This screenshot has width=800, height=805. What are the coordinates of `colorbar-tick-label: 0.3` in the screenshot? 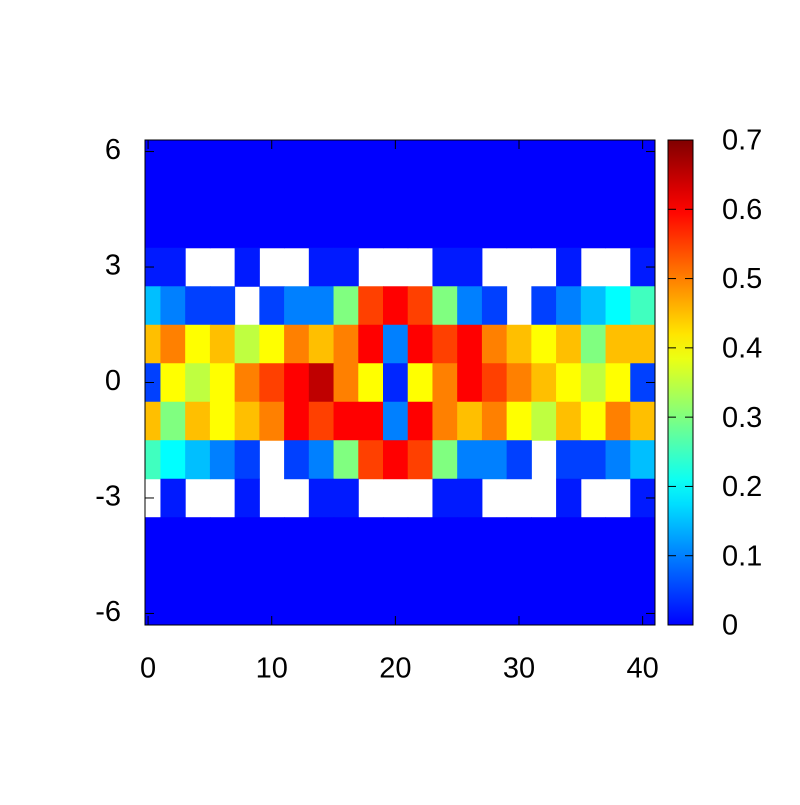 It's located at (742, 418).